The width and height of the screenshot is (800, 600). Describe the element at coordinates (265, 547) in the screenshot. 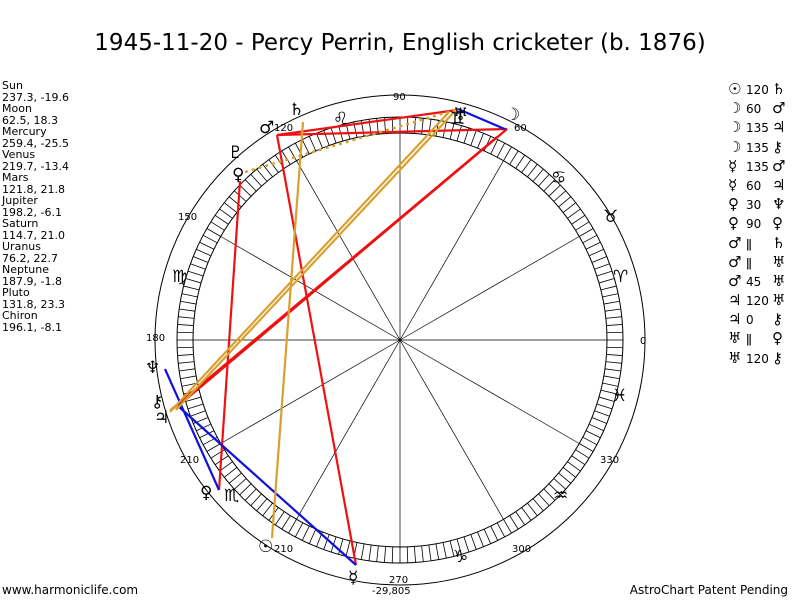

I see `sun-icon: ☉` at that location.